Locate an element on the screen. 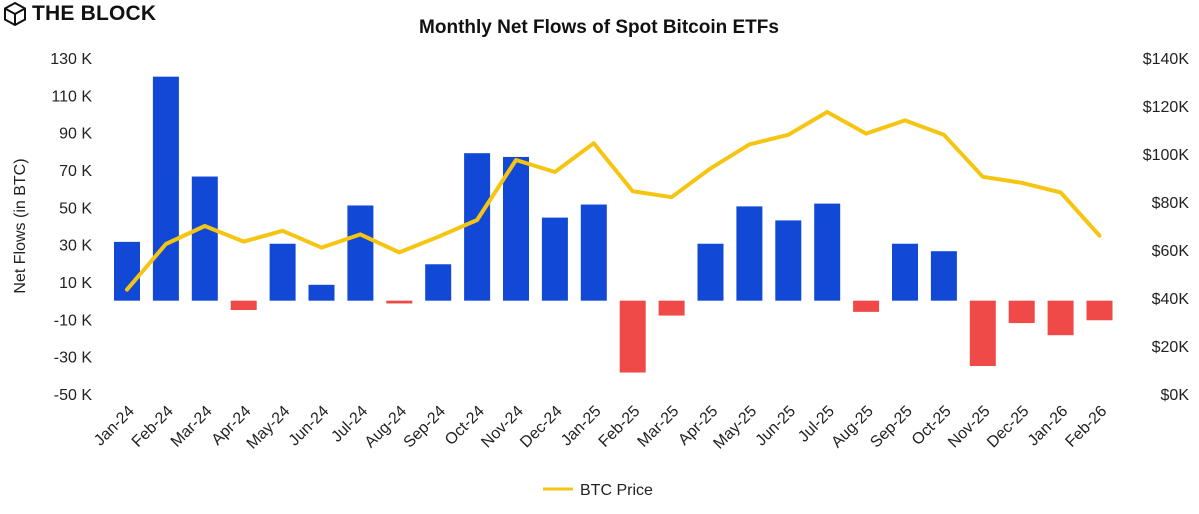 This screenshot has width=1199, height=514. right-tick-label: $60K is located at coordinates (1171, 251).